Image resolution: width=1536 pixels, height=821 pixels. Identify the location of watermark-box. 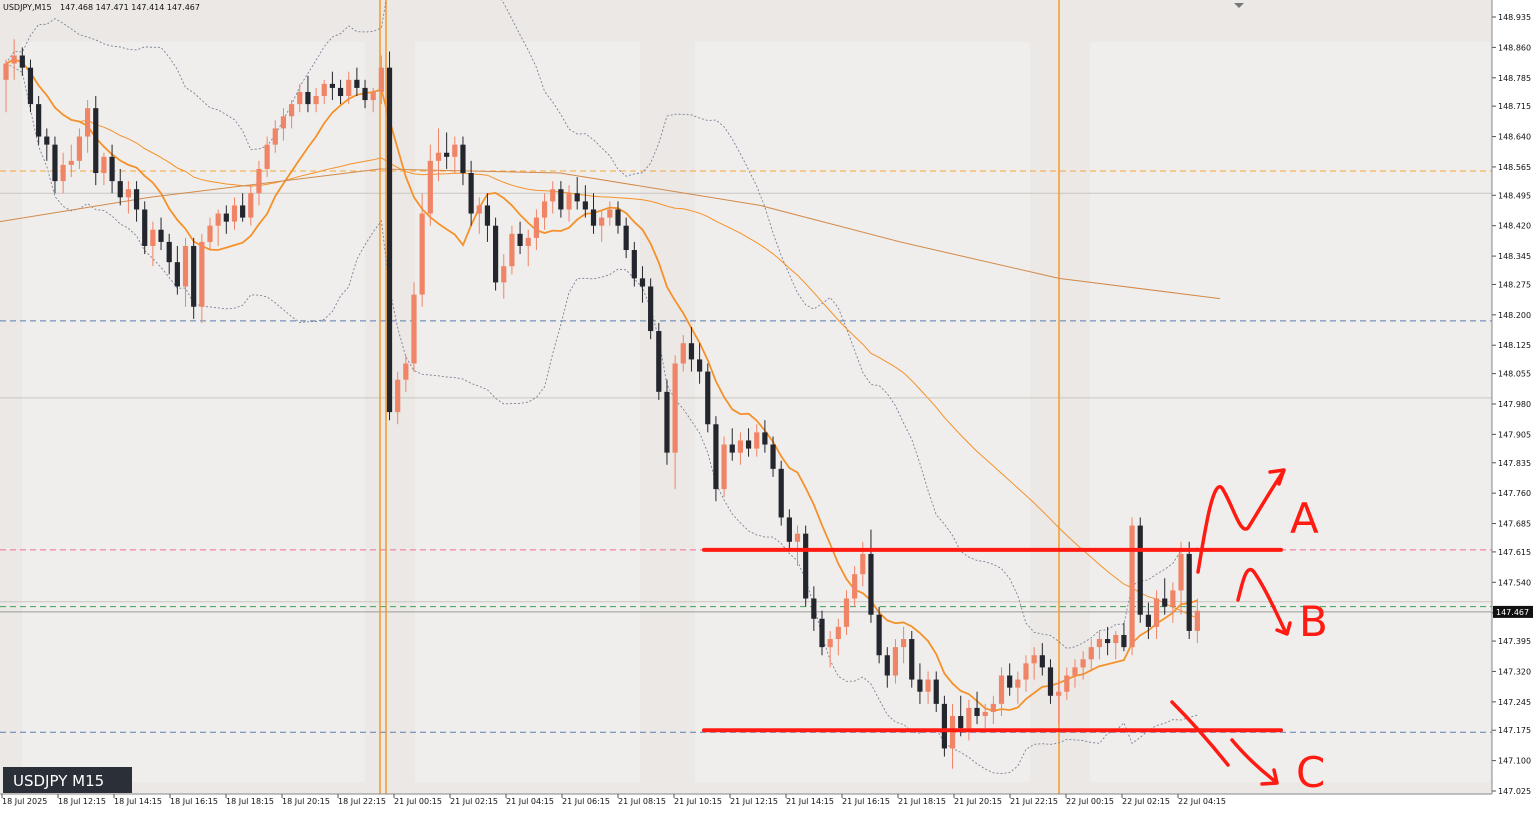
(67, 780).